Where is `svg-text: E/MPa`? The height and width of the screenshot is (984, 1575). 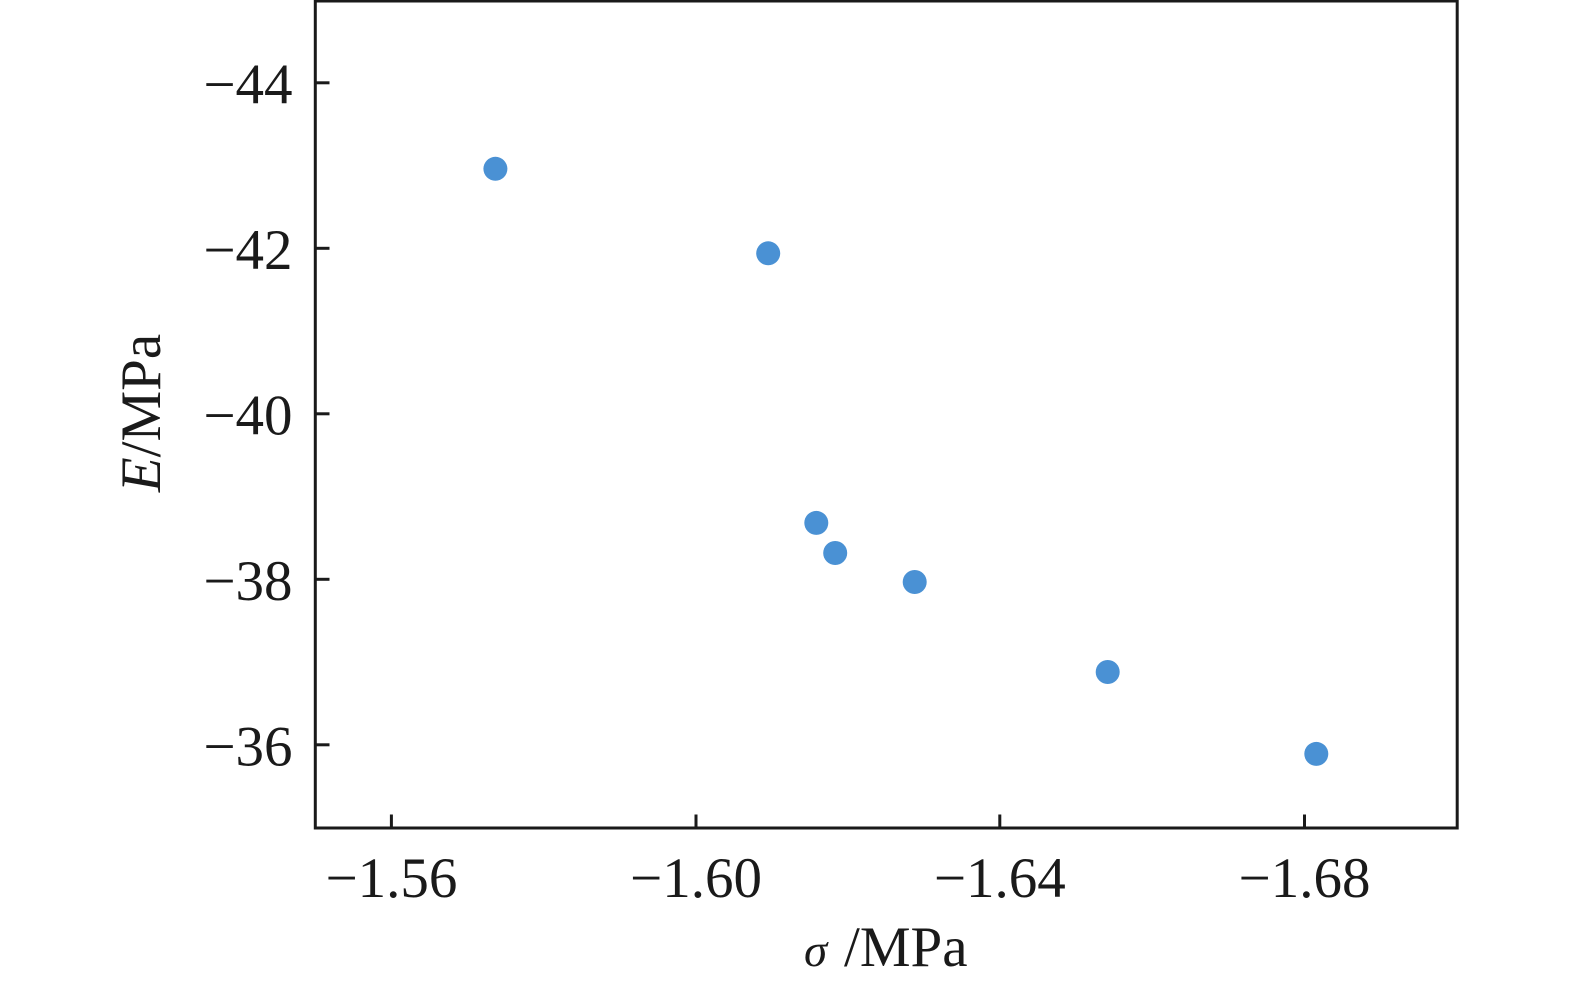
svg-text: E/MPa is located at coordinates (141, 413).